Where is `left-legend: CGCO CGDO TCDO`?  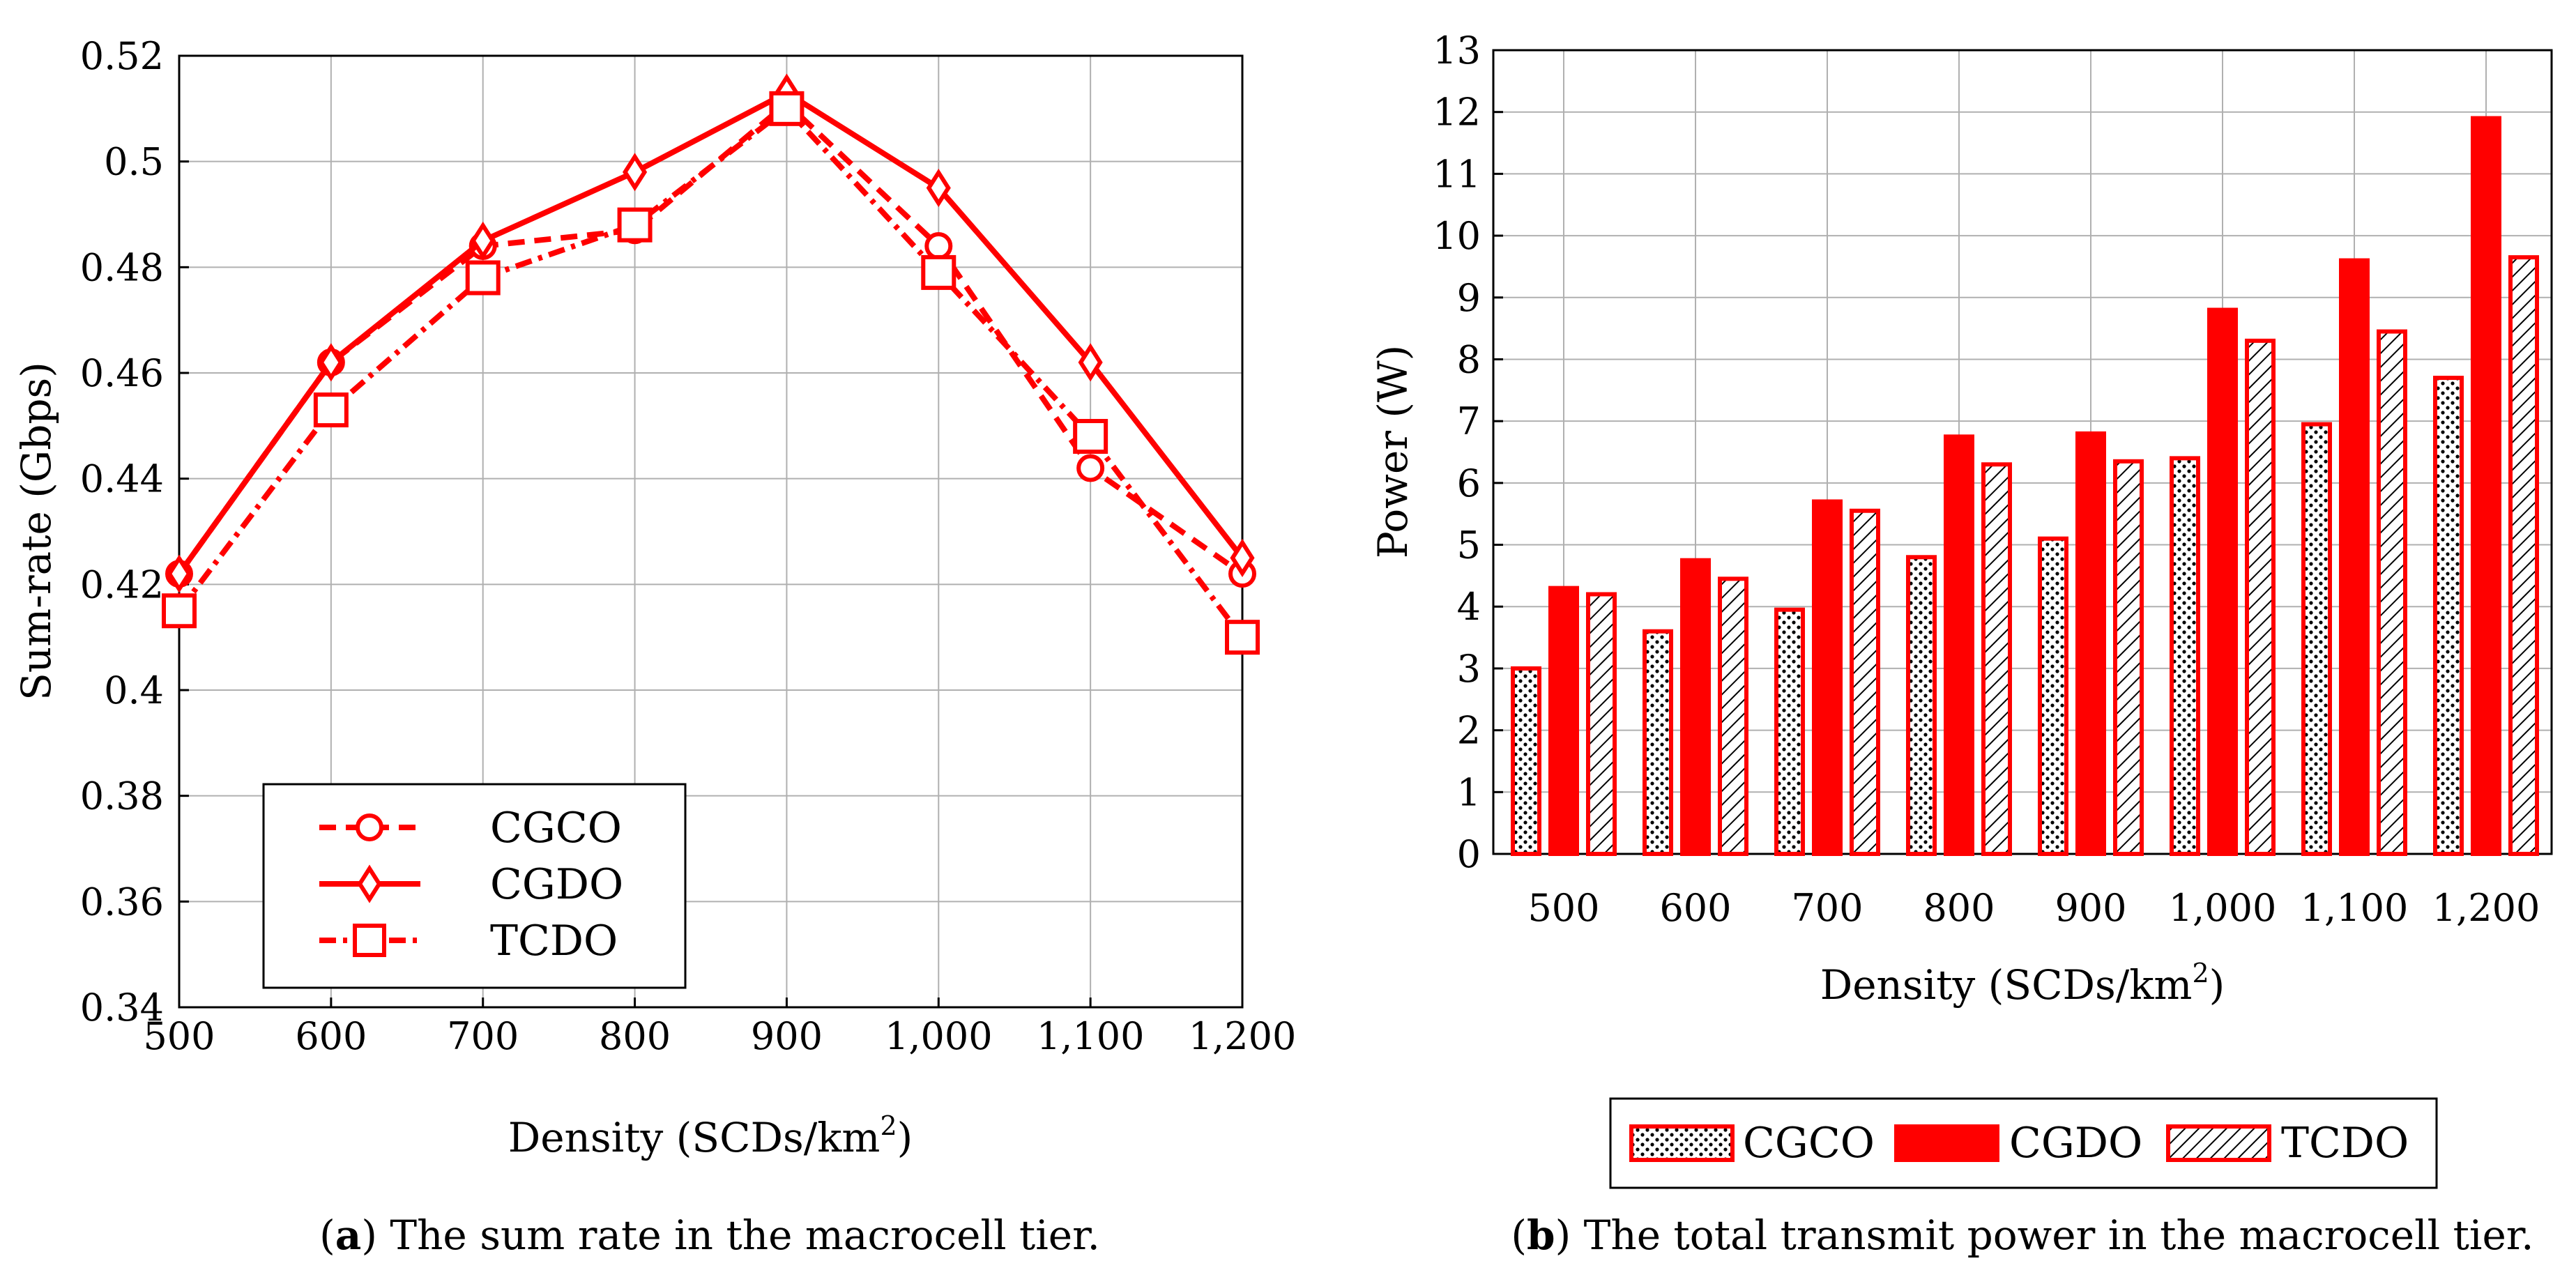 left-legend: CGCO CGDO TCDO is located at coordinates (474, 886).